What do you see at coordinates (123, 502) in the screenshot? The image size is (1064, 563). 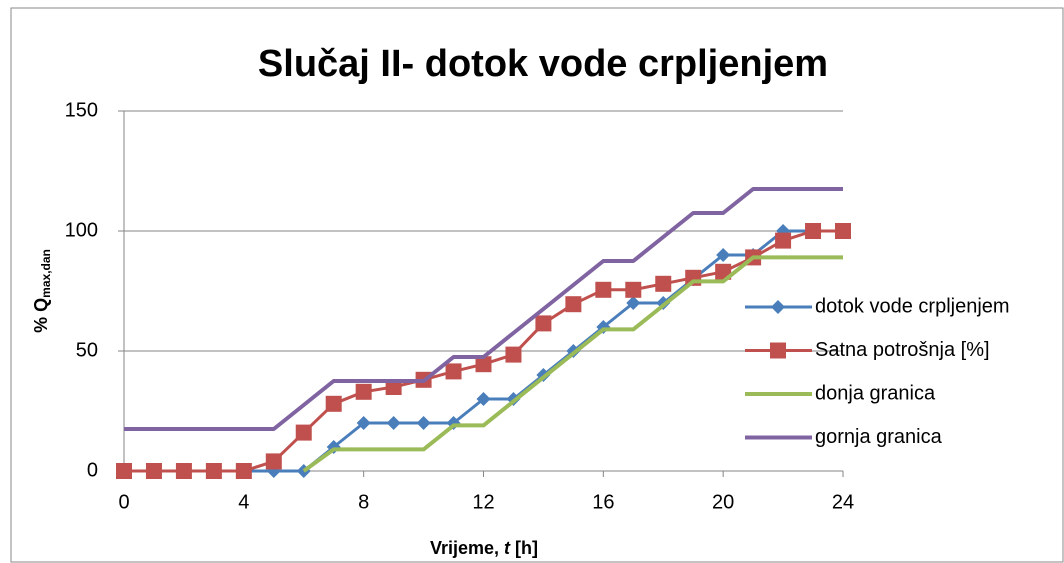 I see `x-tick-label: 0` at bounding box center [123, 502].